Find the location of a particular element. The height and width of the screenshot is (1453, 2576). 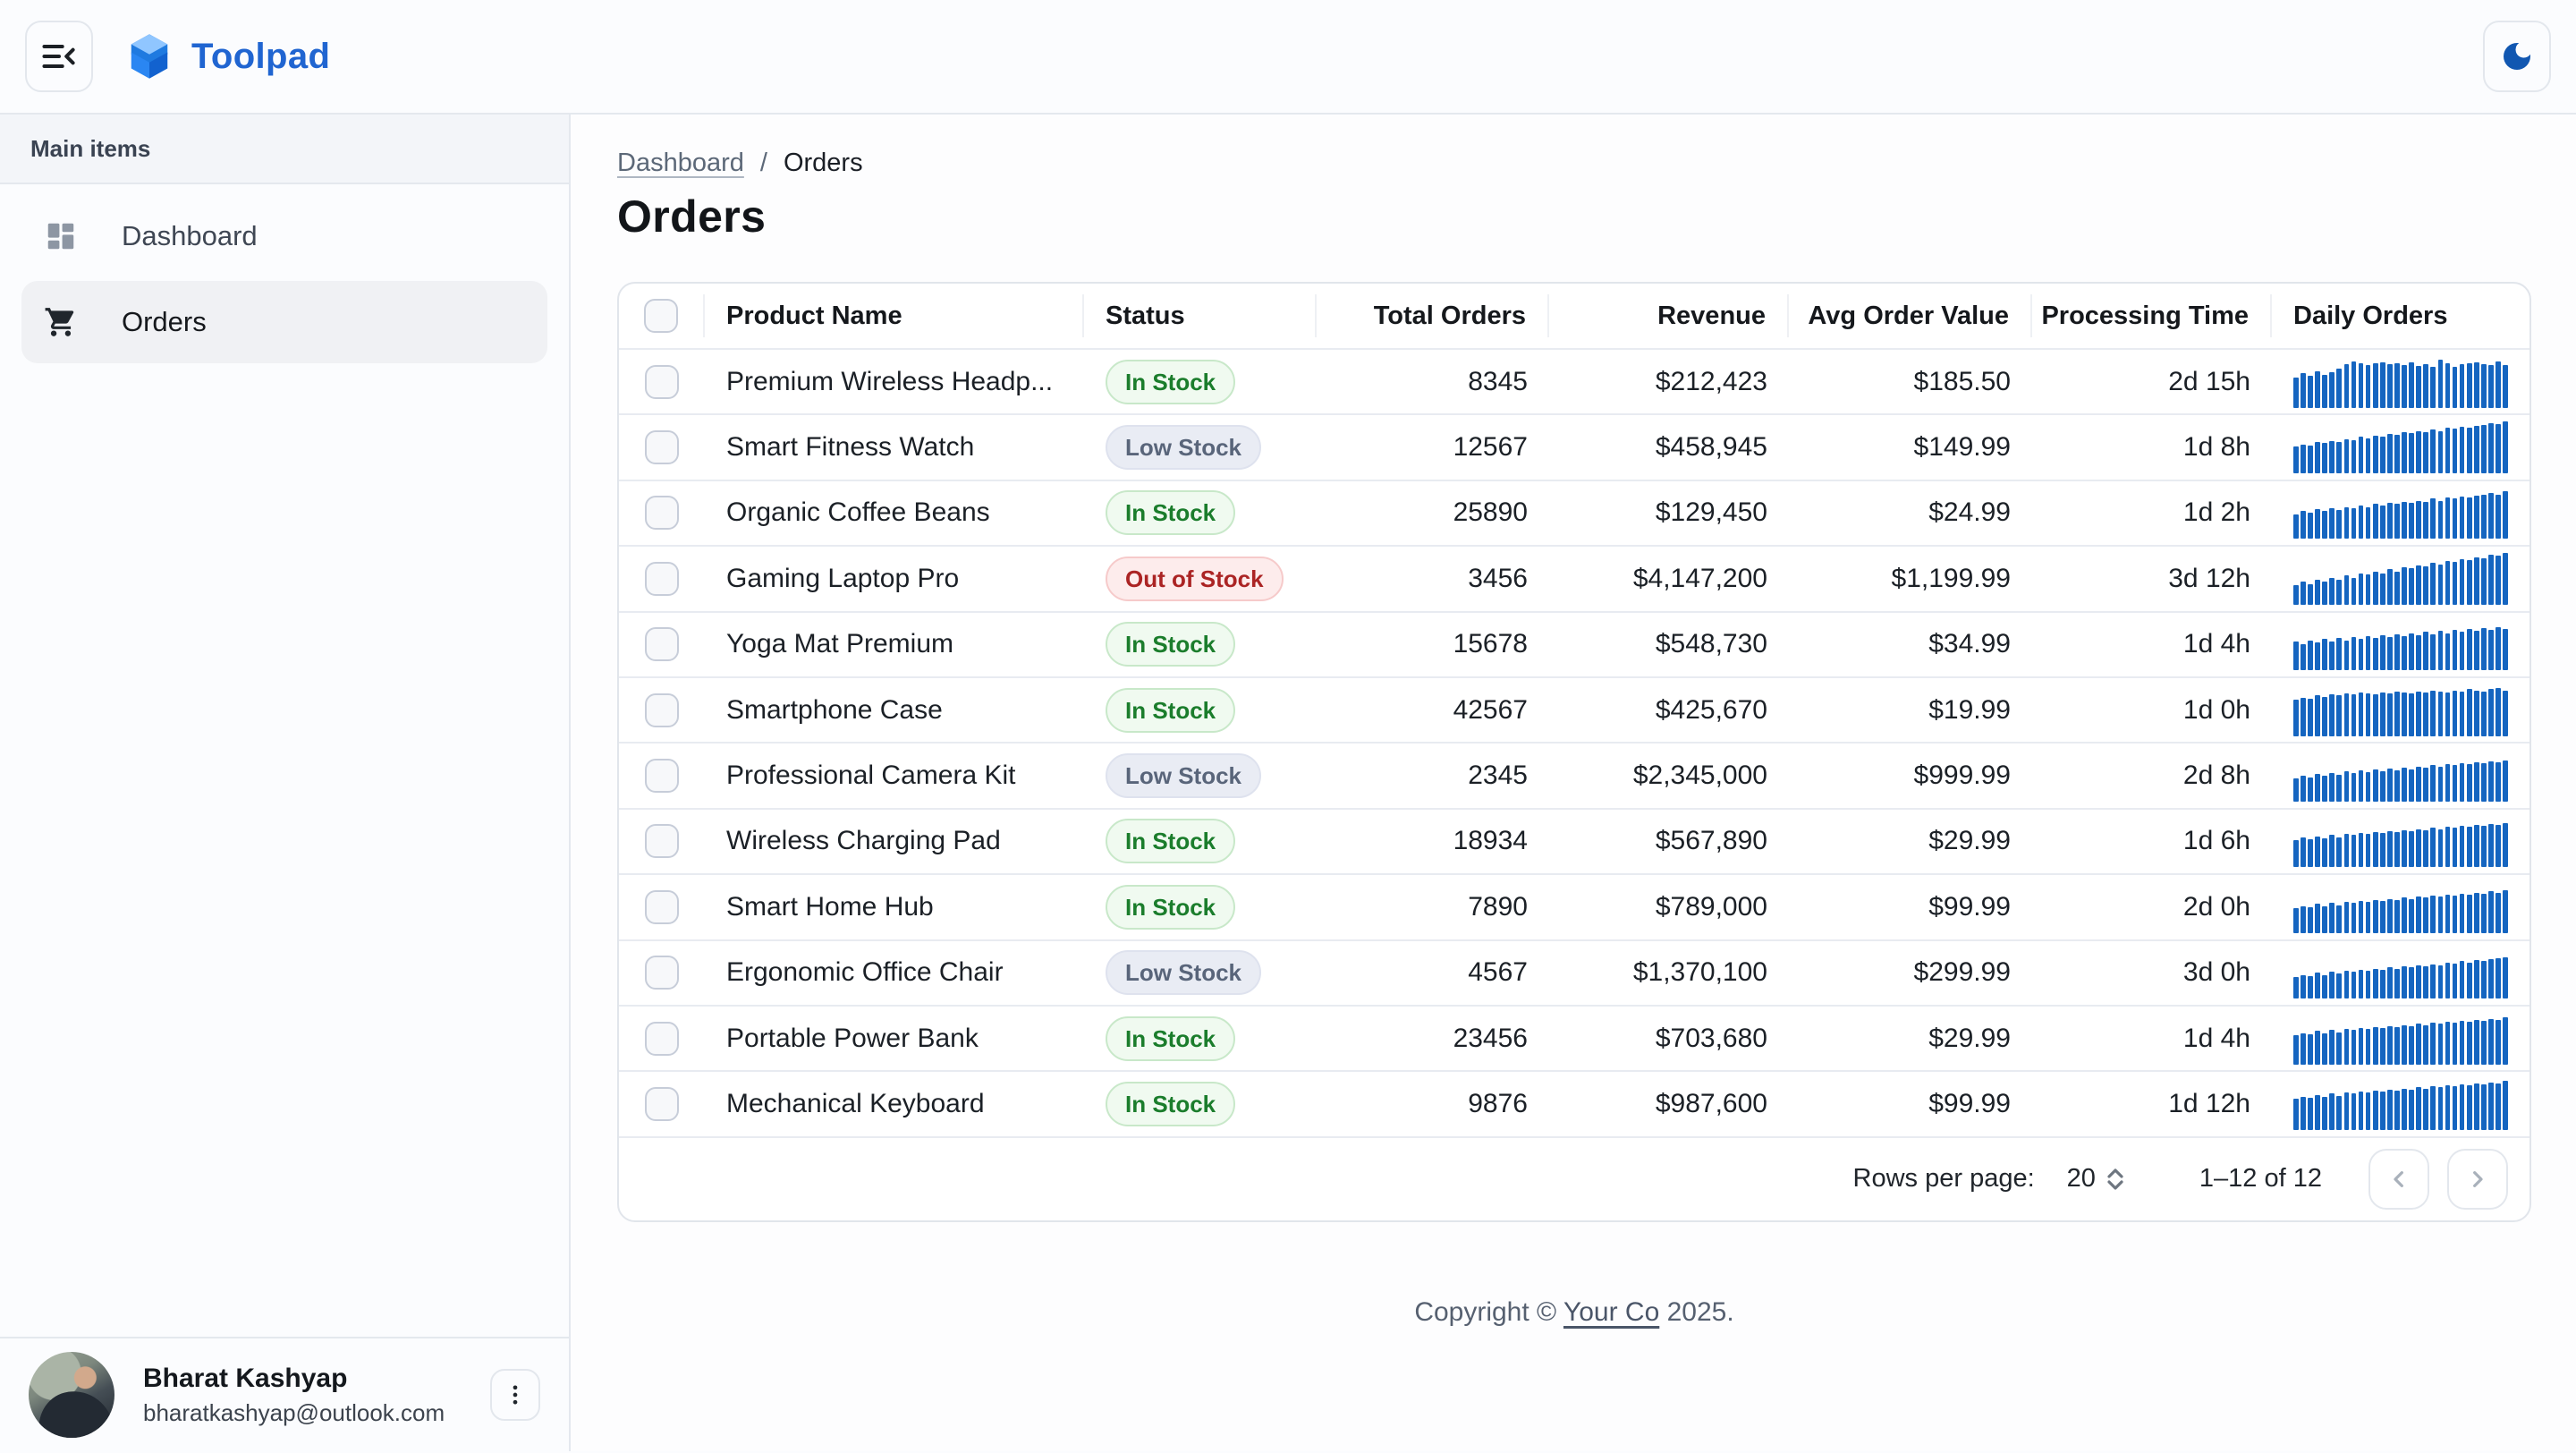

rows-per-page-select: 20 is located at coordinates (2095, 1179).